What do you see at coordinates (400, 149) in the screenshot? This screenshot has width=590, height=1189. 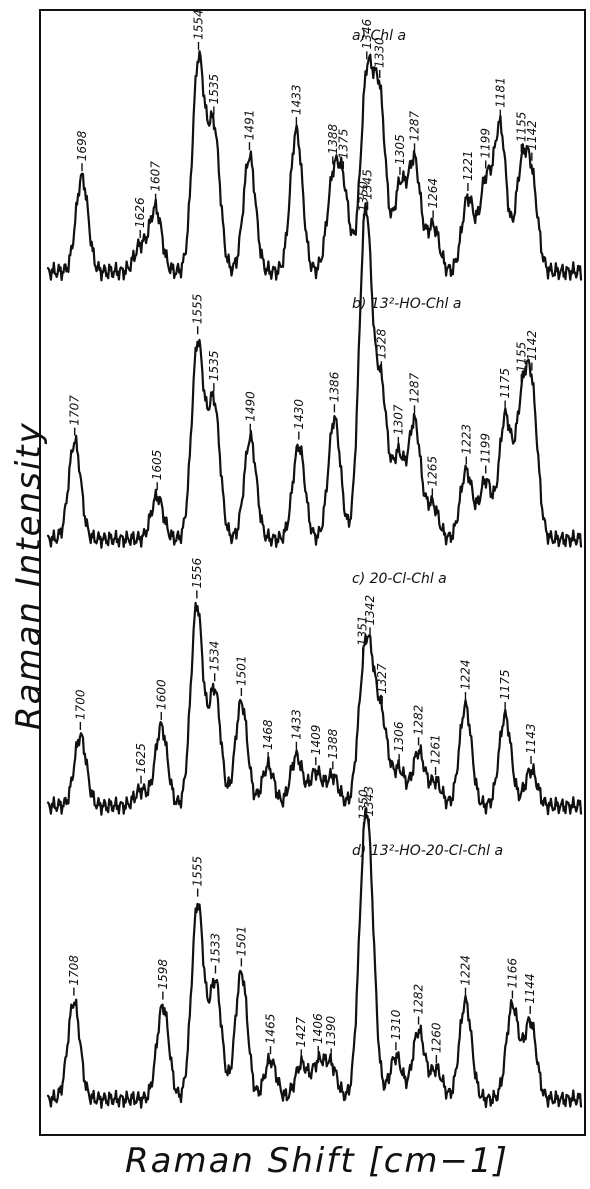 I see `peak-label: 1305` at bounding box center [400, 149].